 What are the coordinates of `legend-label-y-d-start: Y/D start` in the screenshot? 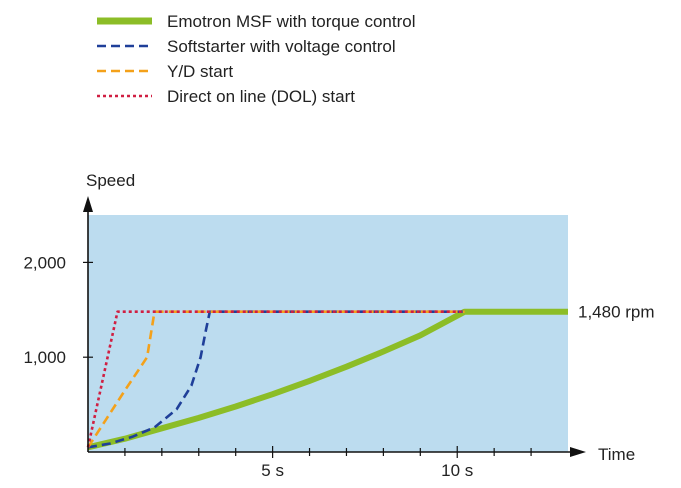 It's located at (200, 71).